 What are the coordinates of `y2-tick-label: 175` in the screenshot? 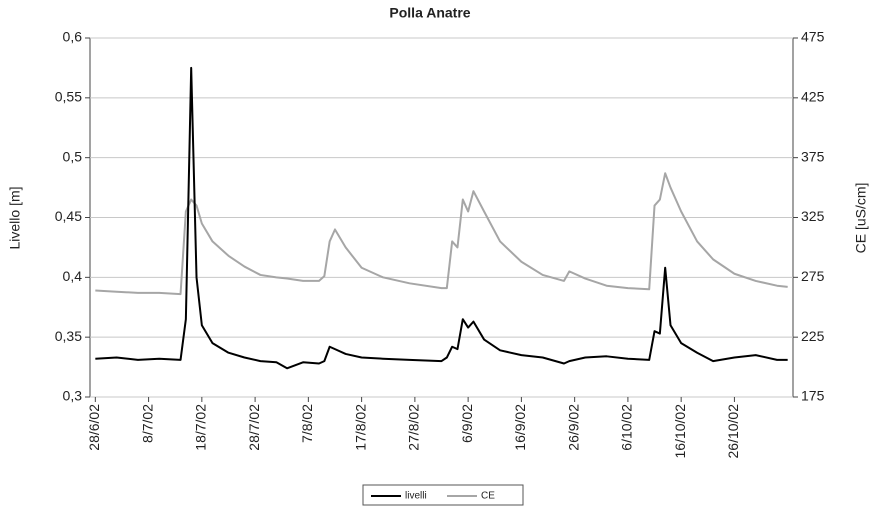 It's located at (813, 396).